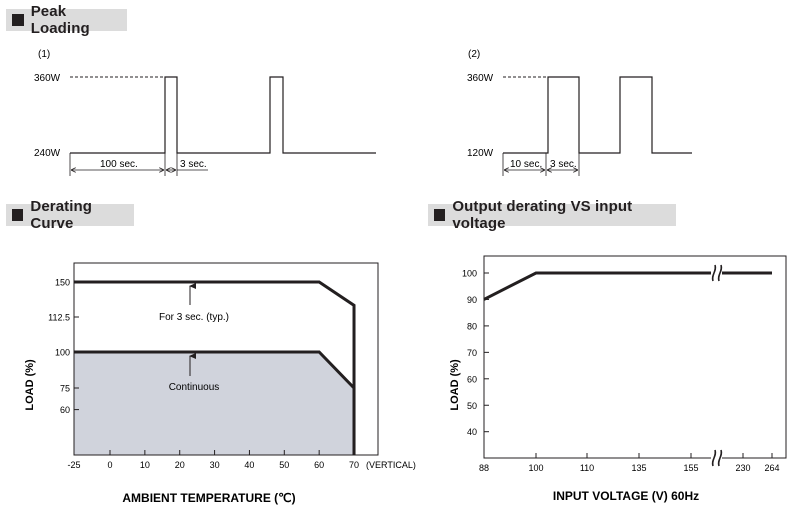 Image resolution: width=812 pixels, height=531 pixels. I want to click on peak-loading-chart-1: (1) 360W 240W 100 sec. 3 sec., so click(205, 112).